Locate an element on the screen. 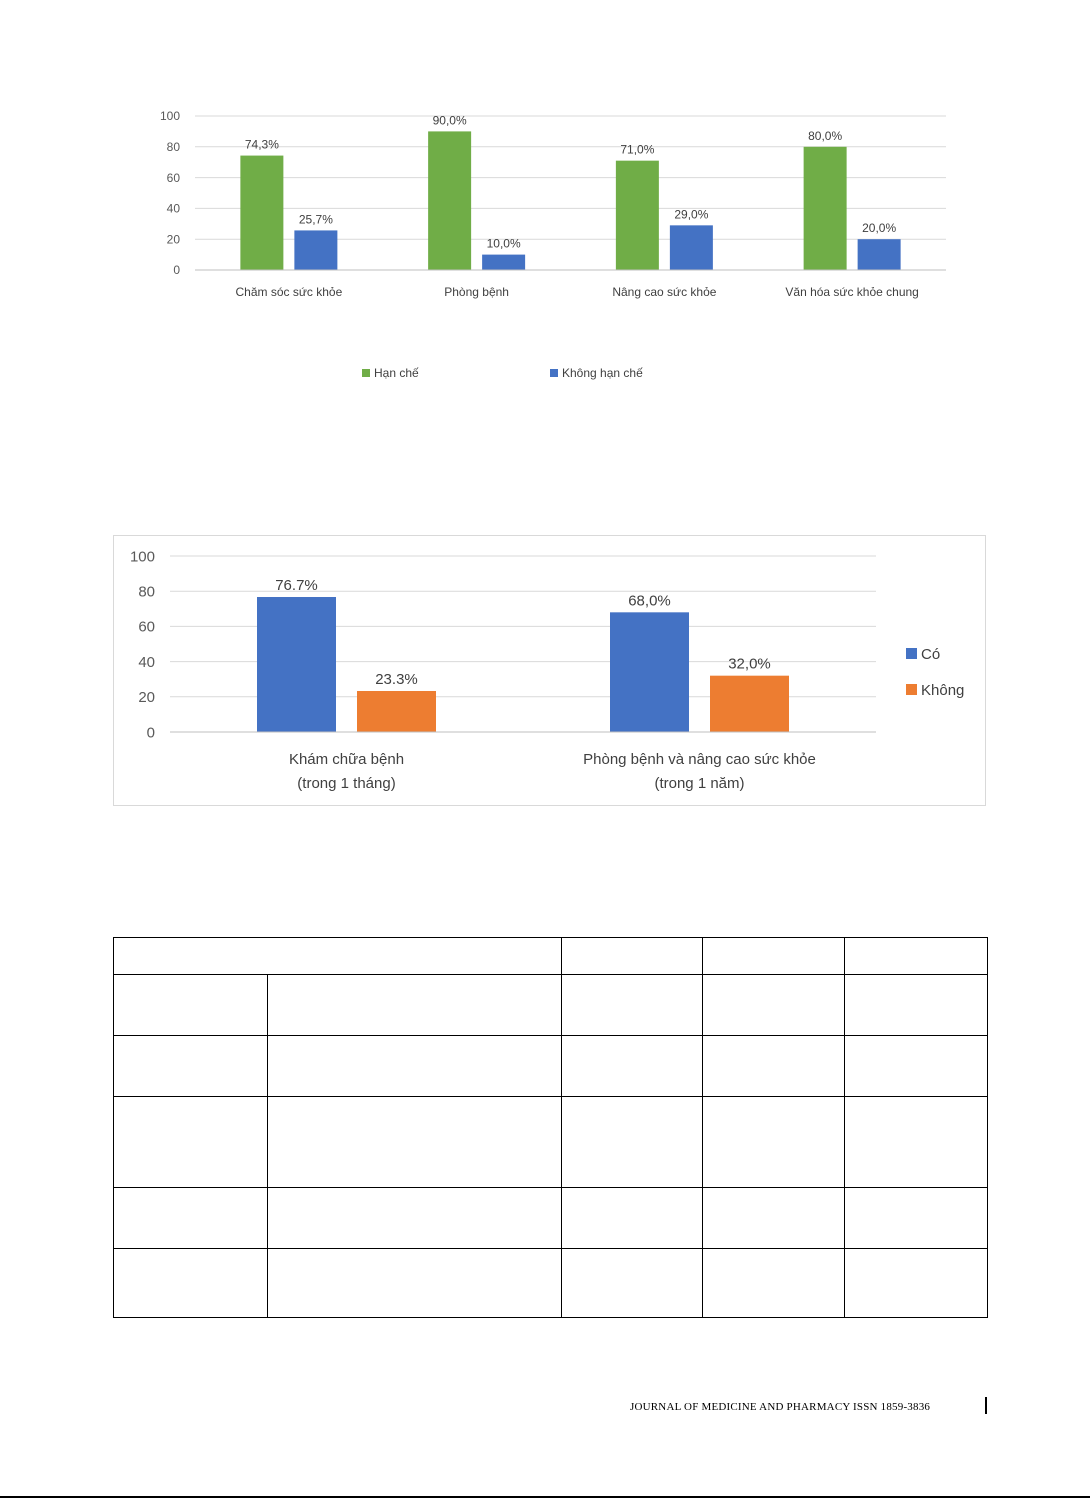 The width and height of the screenshot is (1090, 1498). x-category-label: Nâng cao sức khỏe is located at coordinates (664, 292).